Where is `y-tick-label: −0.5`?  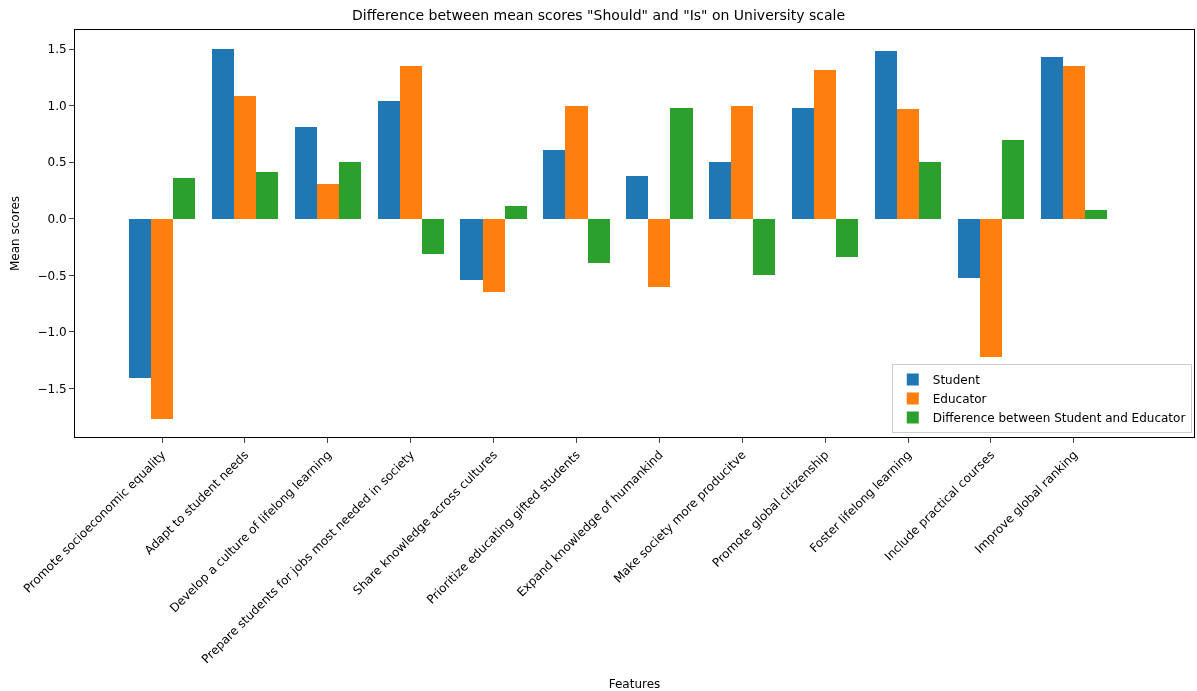 y-tick-label: −0.5 is located at coordinates (52, 275).